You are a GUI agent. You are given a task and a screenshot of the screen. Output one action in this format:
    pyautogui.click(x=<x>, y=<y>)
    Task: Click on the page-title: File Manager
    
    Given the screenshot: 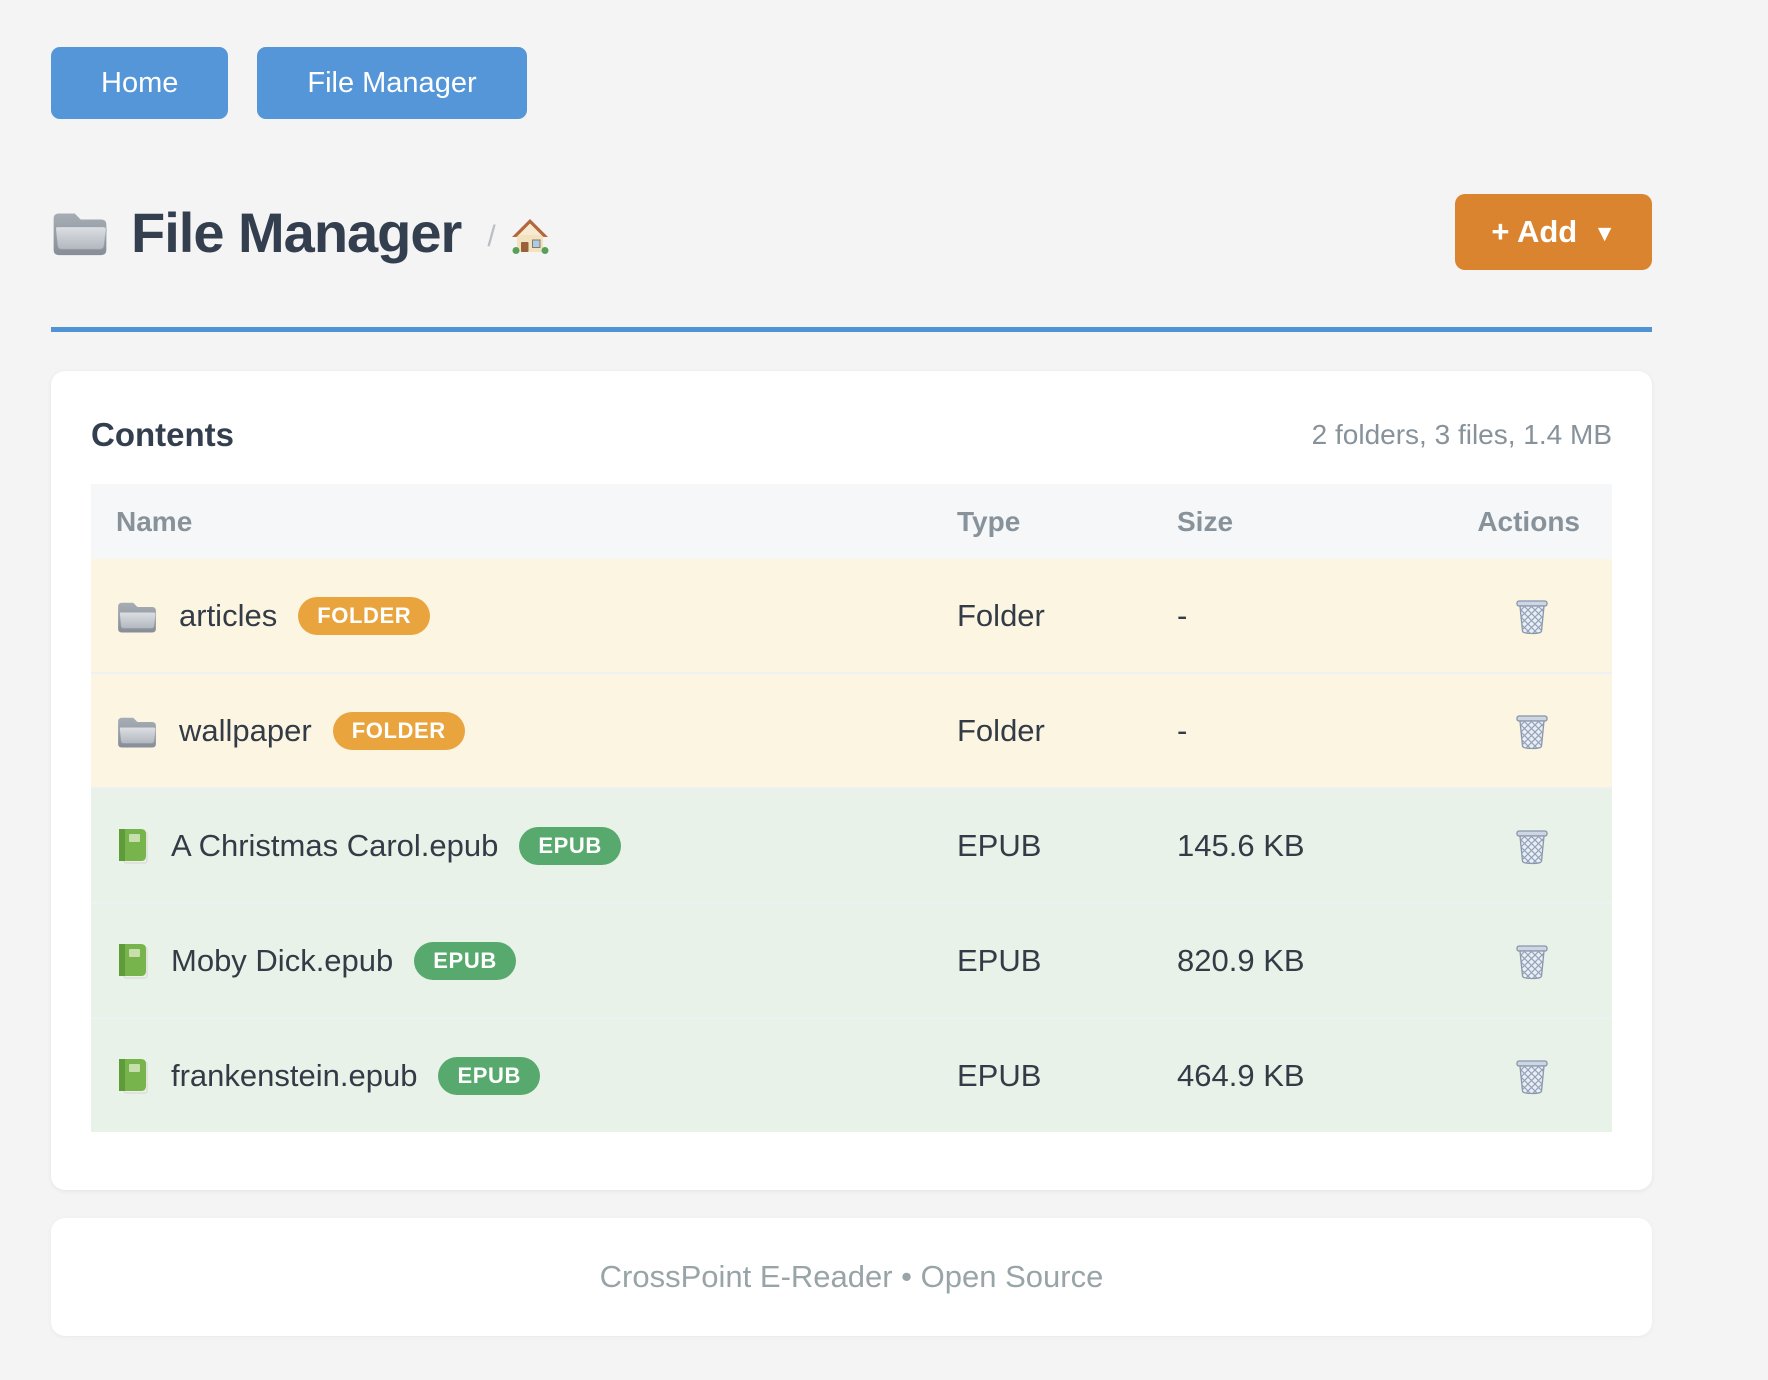 What is the action you would take?
    pyautogui.click(x=296, y=232)
    